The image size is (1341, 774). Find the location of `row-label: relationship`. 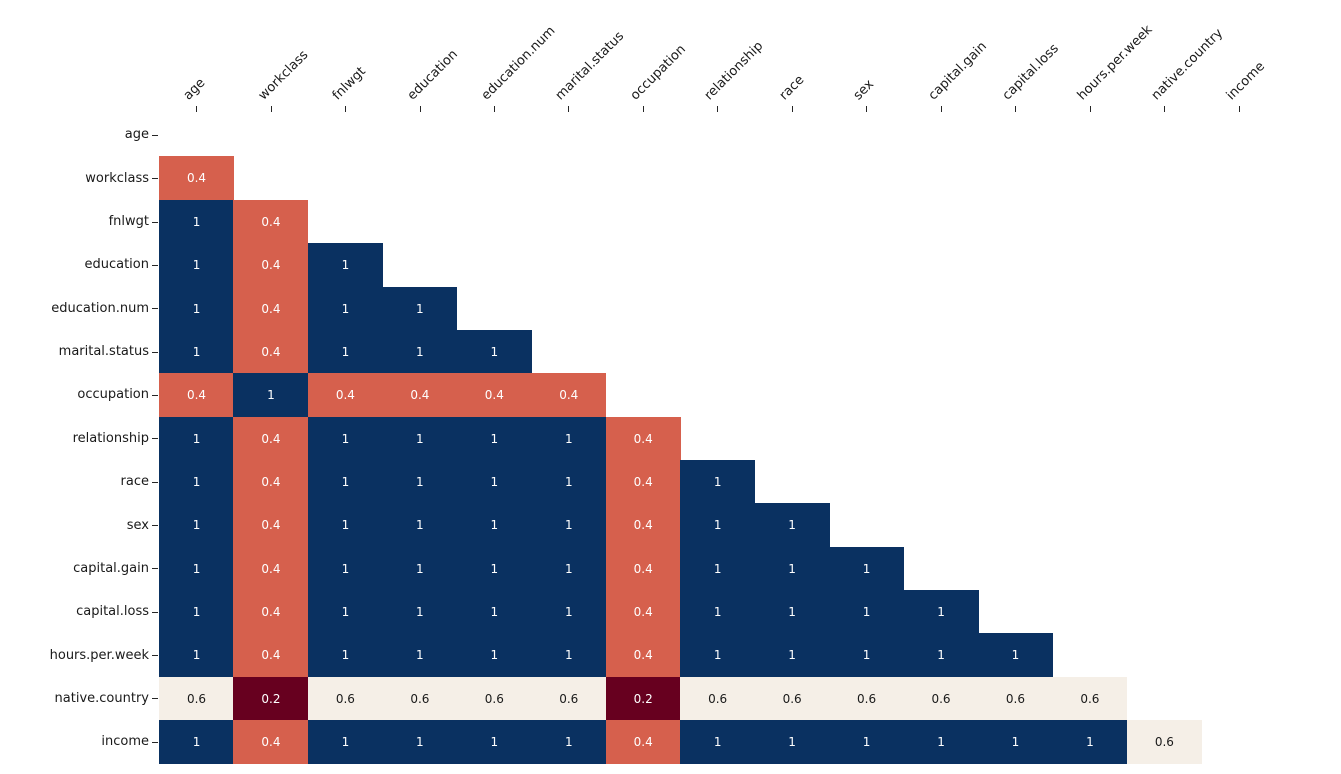

row-label: relationship is located at coordinates (110, 438).